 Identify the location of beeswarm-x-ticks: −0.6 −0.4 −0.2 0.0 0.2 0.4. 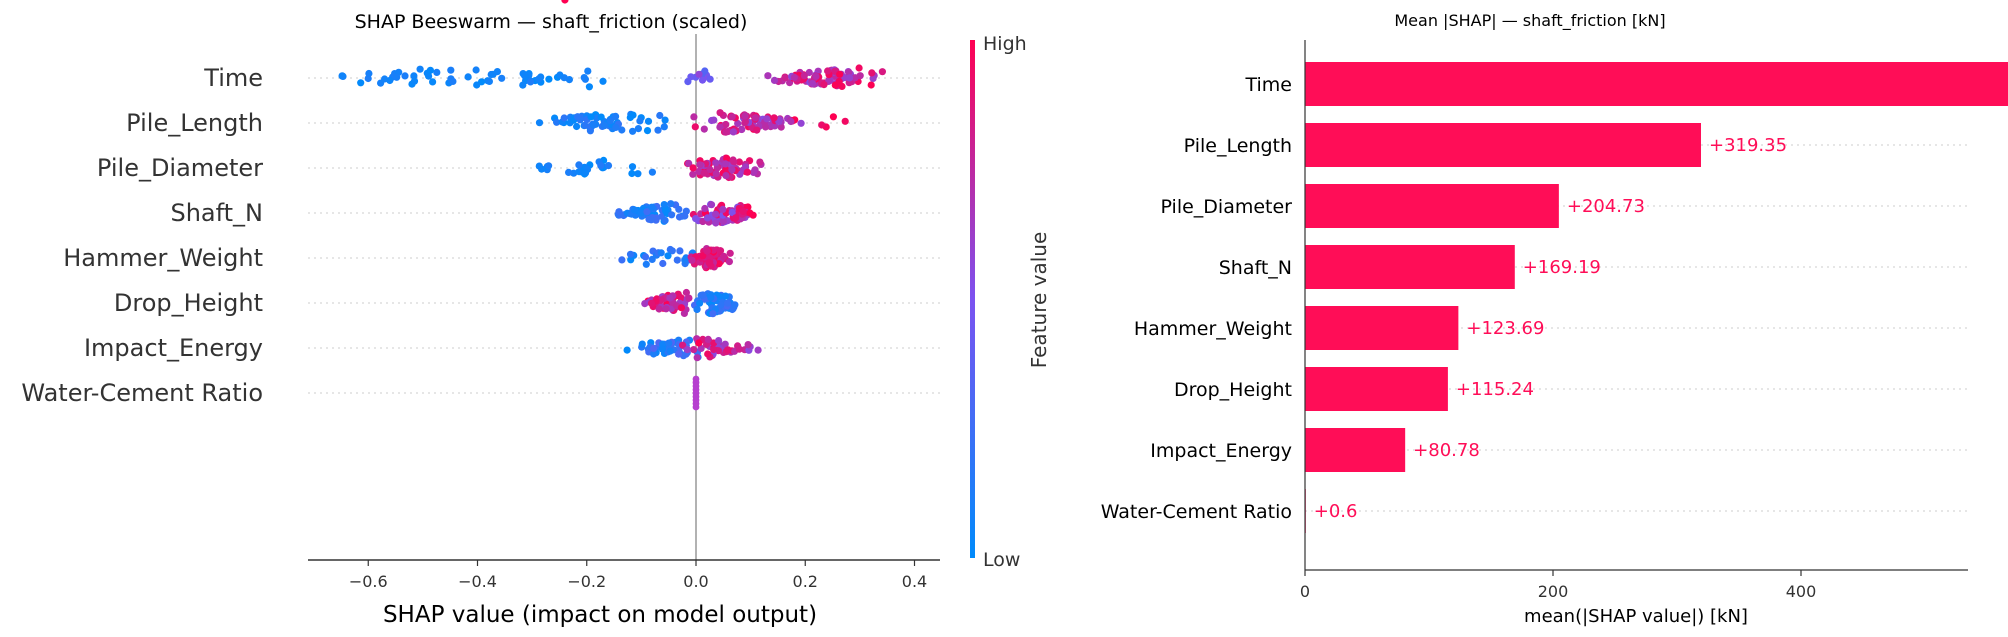
(638, 575).